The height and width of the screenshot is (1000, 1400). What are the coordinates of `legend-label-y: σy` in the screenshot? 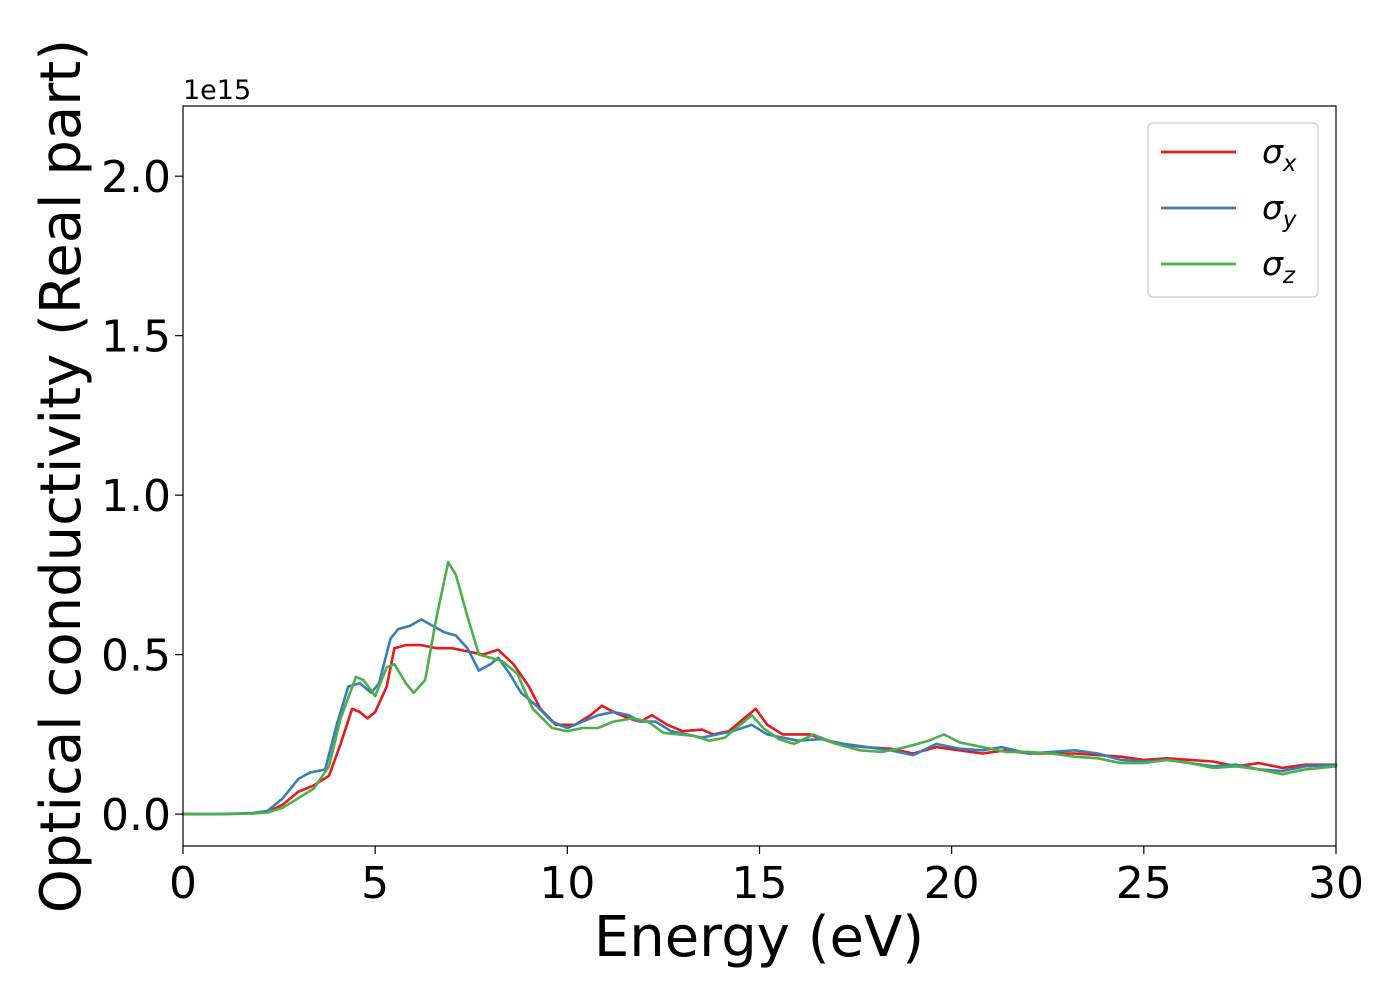 It's located at (1279, 210).